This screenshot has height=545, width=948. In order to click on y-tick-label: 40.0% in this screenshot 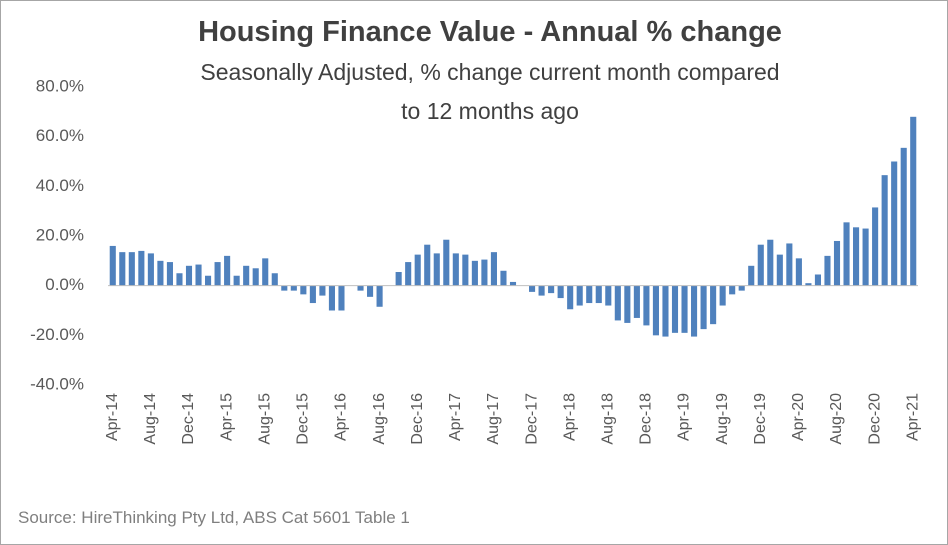, I will do `click(60, 185)`.